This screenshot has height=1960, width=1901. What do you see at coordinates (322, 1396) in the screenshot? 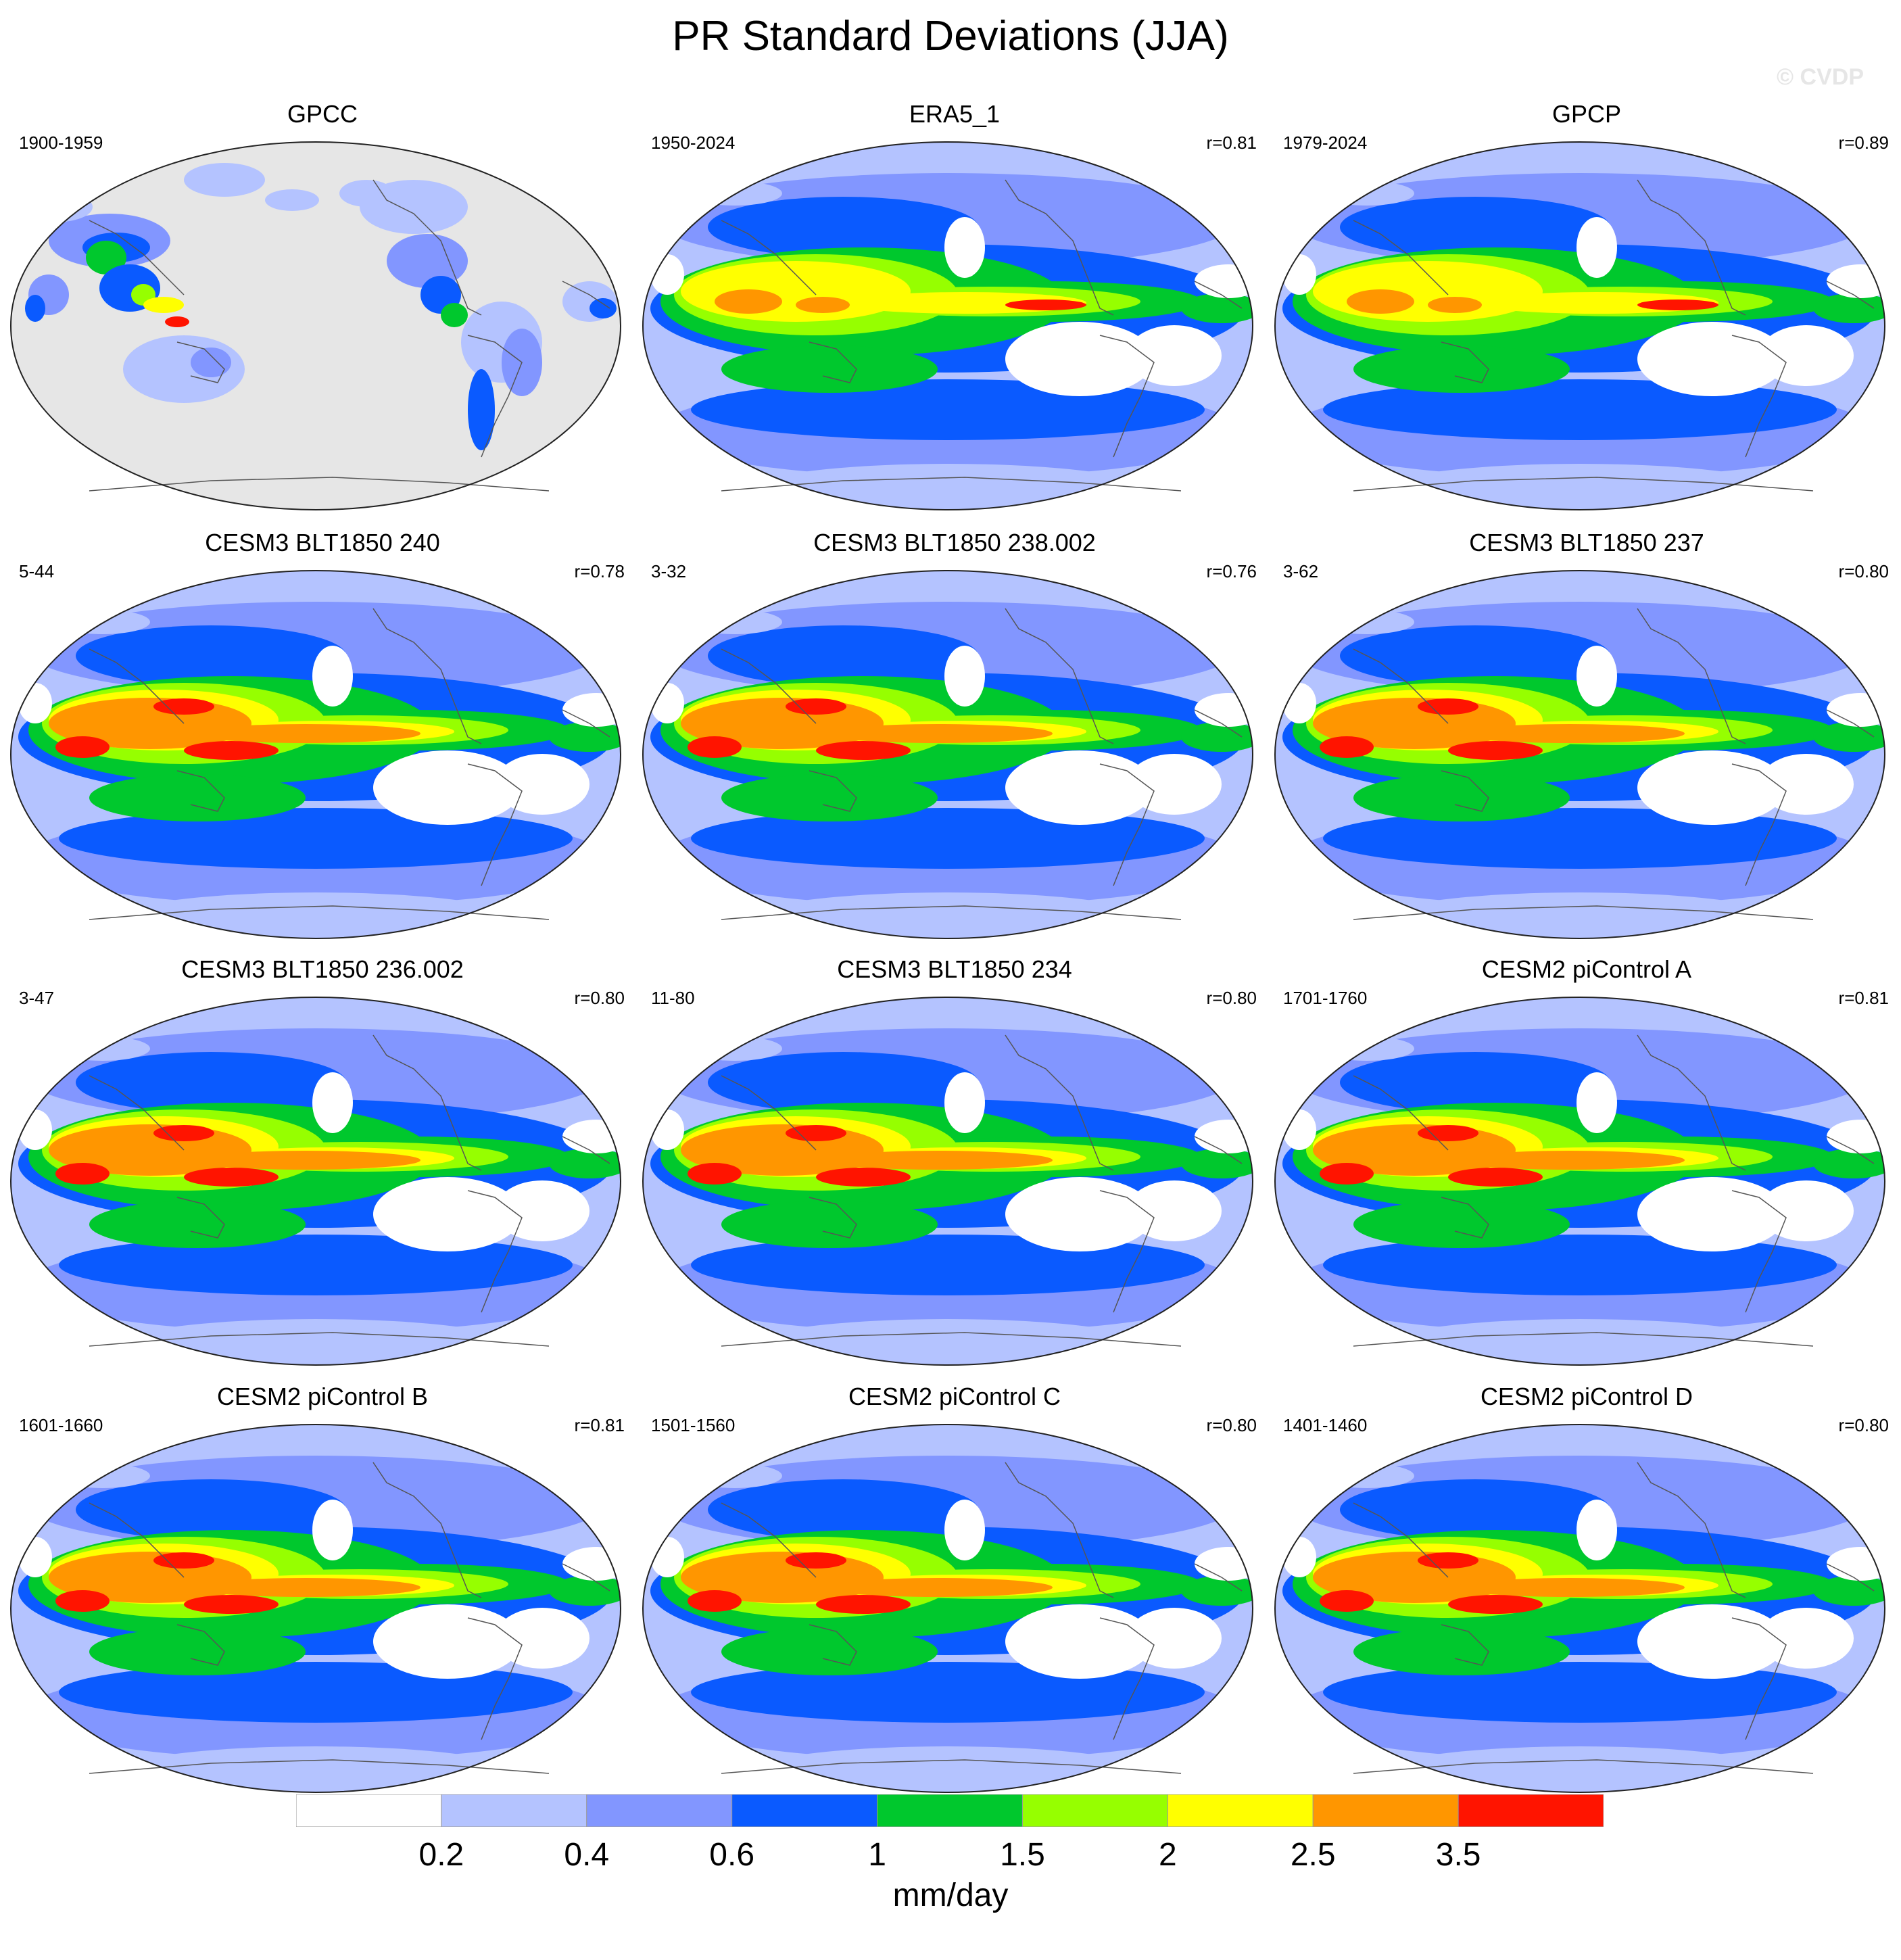
I see `panel-title: CESM2 piControl B` at bounding box center [322, 1396].